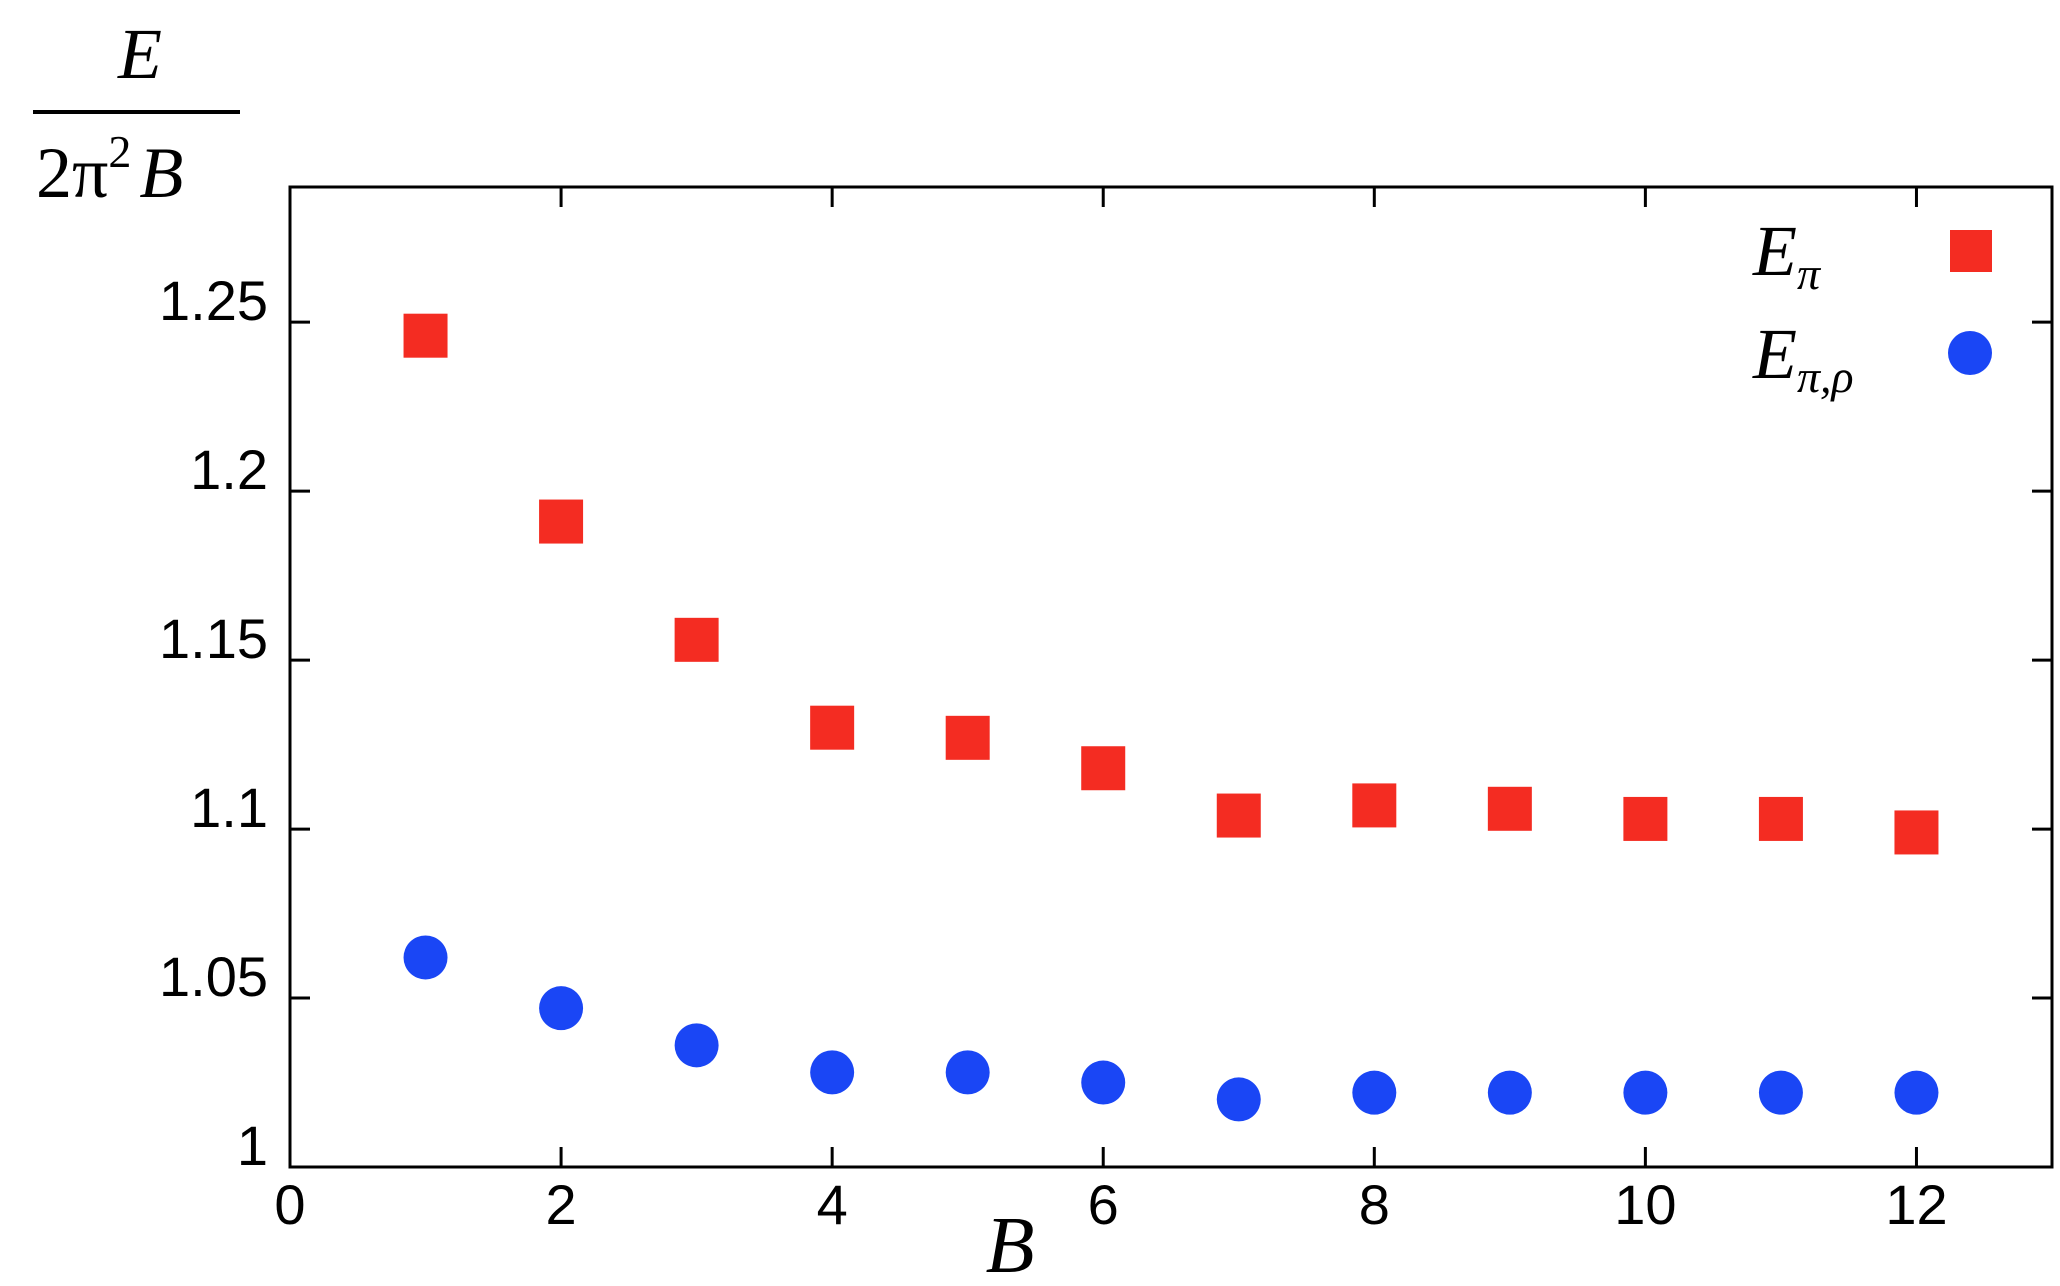 Image resolution: width=2060 pixels, height=1286 pixels. What do you see at coordinates (1809, 273) in the screenshot?
I see `legend-label-e-pi-sub: π` at bounding box center [1809, 273].